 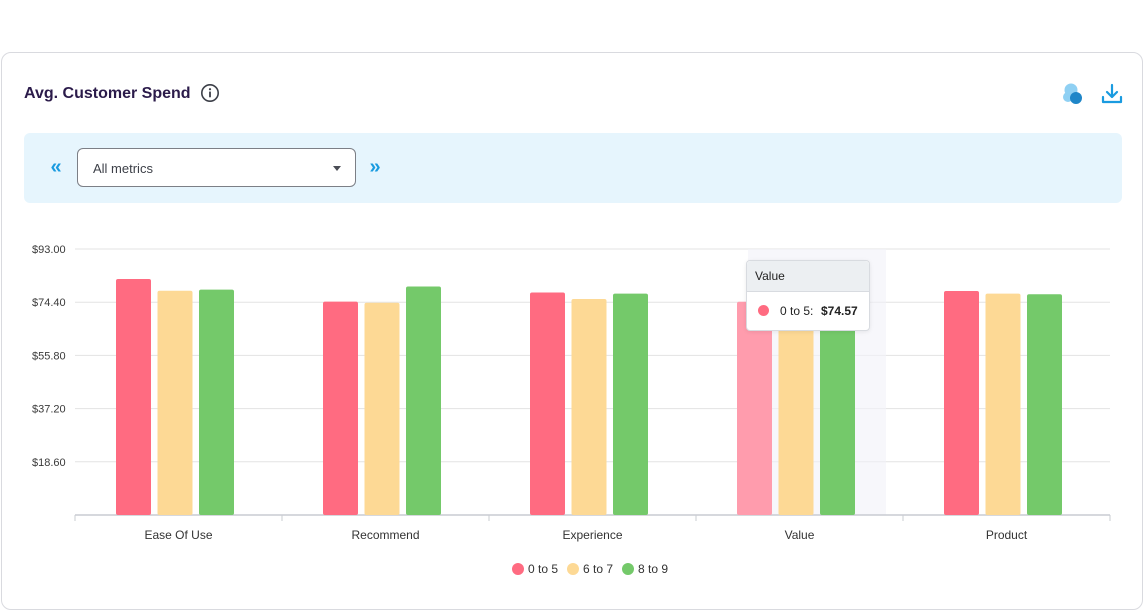 What do you see at coordinates (598, 569) in the screenshot?
I see `legend-label: 6 to 7` at bounding box center [598, 569].